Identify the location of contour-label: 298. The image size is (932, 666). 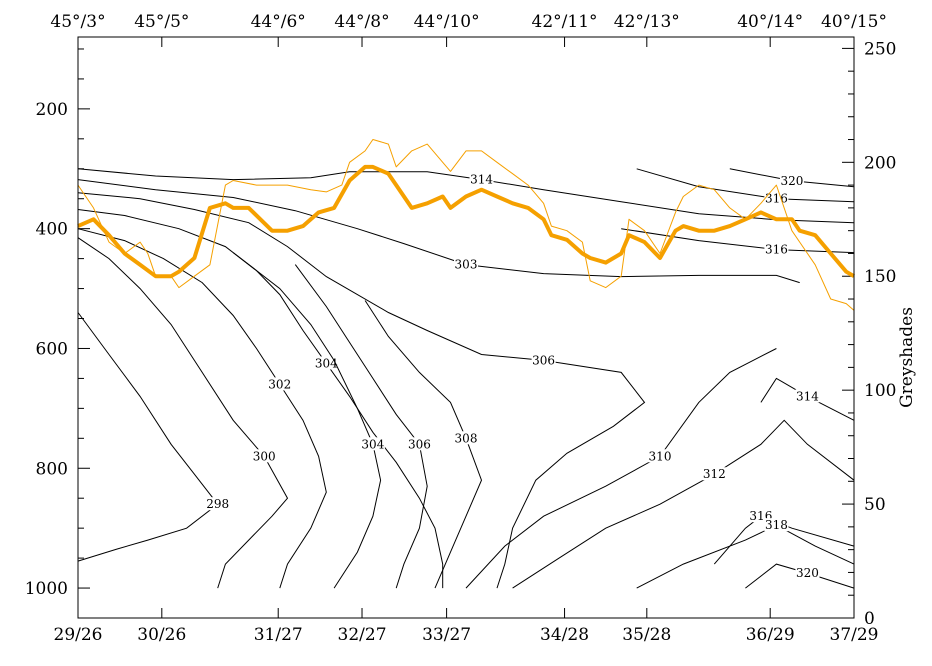
(217, 504).